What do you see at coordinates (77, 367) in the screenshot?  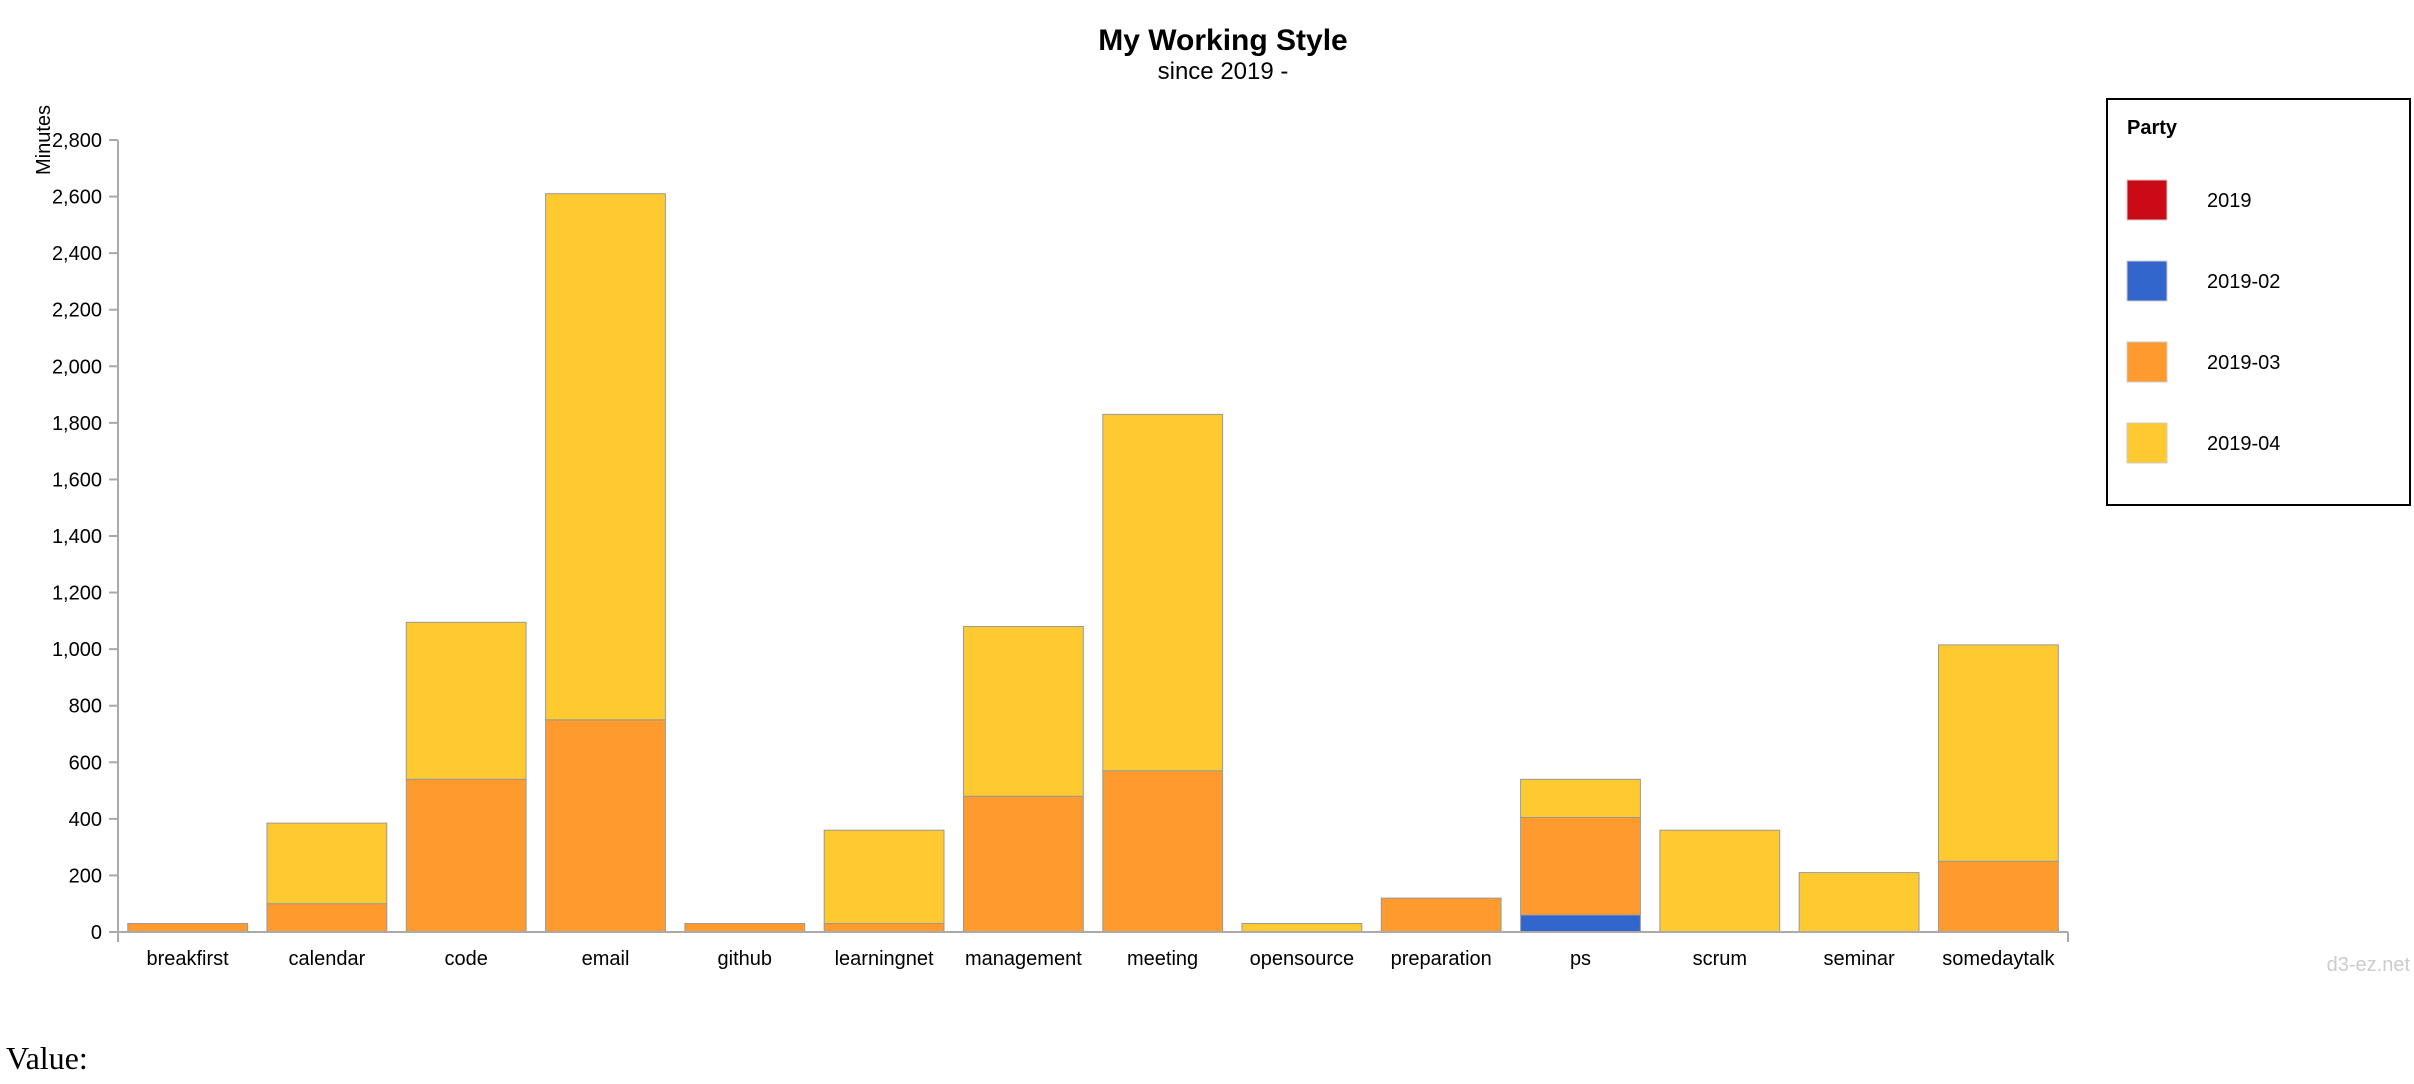 I see `y-tick-label: 2,000` at bounding box center [77, 367].